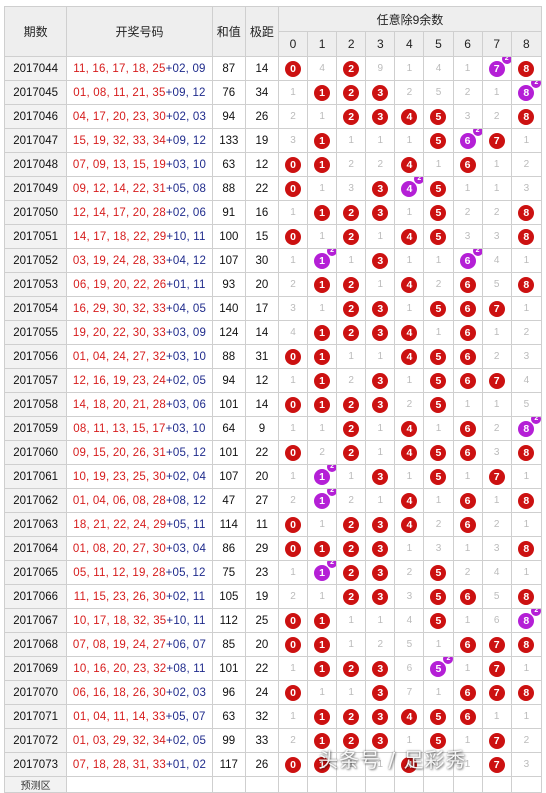 The height and width of the screenshot is (793, 546). I want to click on back-numbers: +02, 03, so click(186, 116).